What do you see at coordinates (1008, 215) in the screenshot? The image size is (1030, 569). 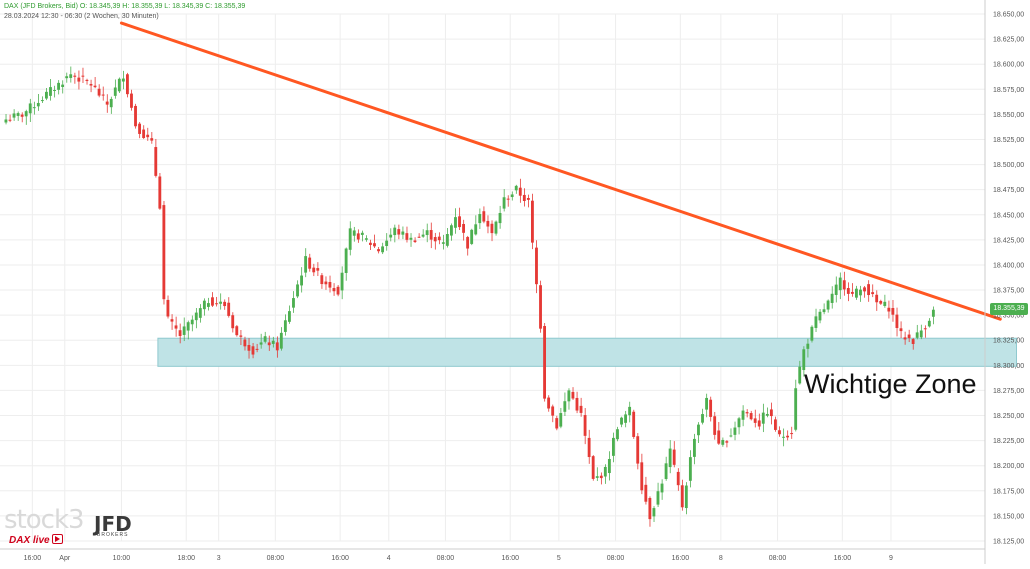 I see `y-tick-label: 18.450,00` at bounding box center [1008, 215].